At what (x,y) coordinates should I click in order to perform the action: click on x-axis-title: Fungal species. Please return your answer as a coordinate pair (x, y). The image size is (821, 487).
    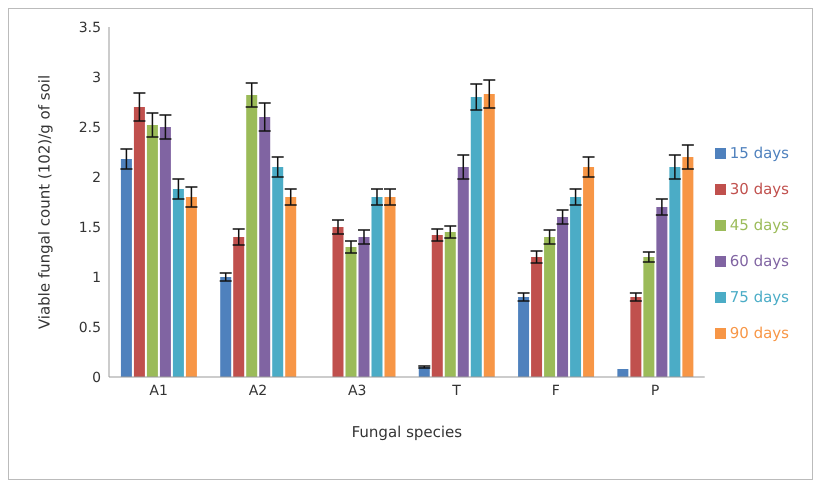
    Looking at the image, I should click on (407, 432).